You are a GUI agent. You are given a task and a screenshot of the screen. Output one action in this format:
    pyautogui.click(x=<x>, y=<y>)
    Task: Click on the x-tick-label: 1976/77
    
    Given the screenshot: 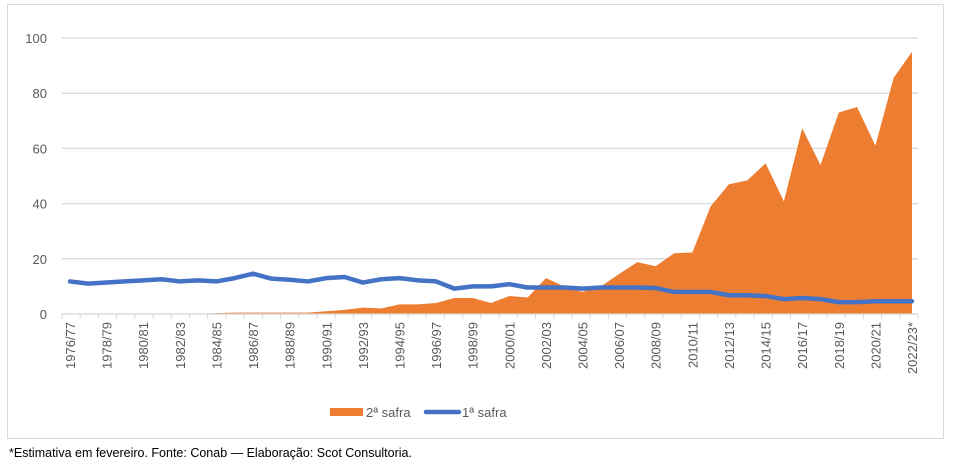 What is the action you would take?
    pyautogui.click(x=70, y=345)
    